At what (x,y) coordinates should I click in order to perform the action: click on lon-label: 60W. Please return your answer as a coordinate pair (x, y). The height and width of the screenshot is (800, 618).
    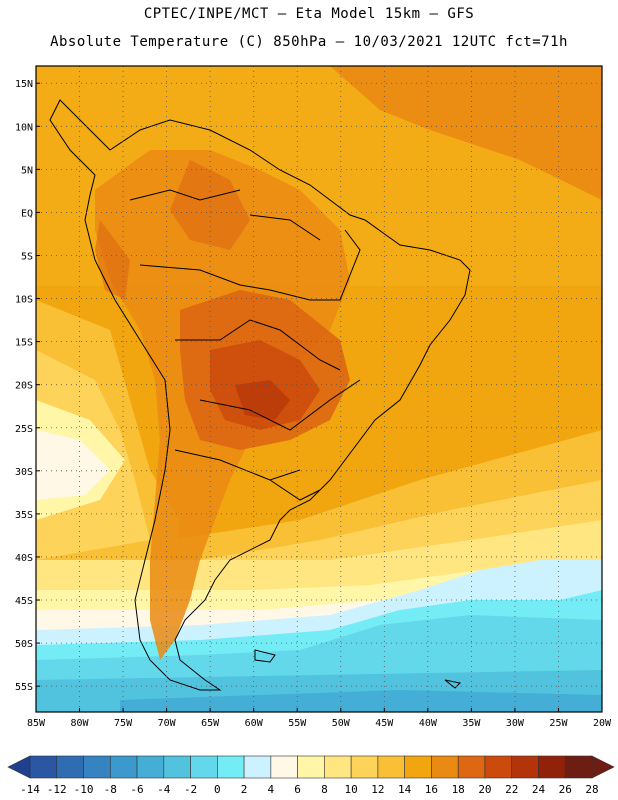
    Looking at the image, I should click on (254, 723).